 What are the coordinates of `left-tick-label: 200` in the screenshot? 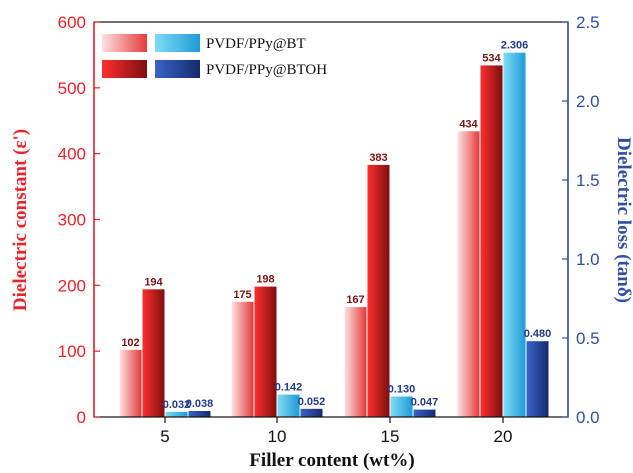 It's located at (72, 285).